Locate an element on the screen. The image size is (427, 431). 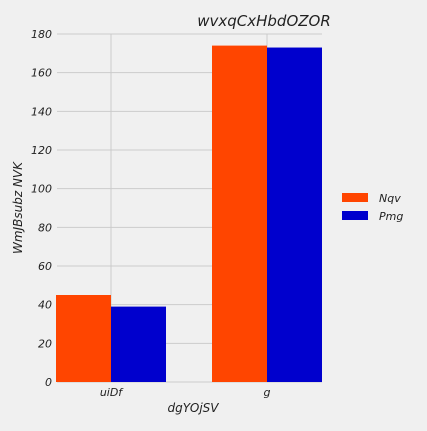
bar-nqv-uidf is located at coordinates (83, 338).